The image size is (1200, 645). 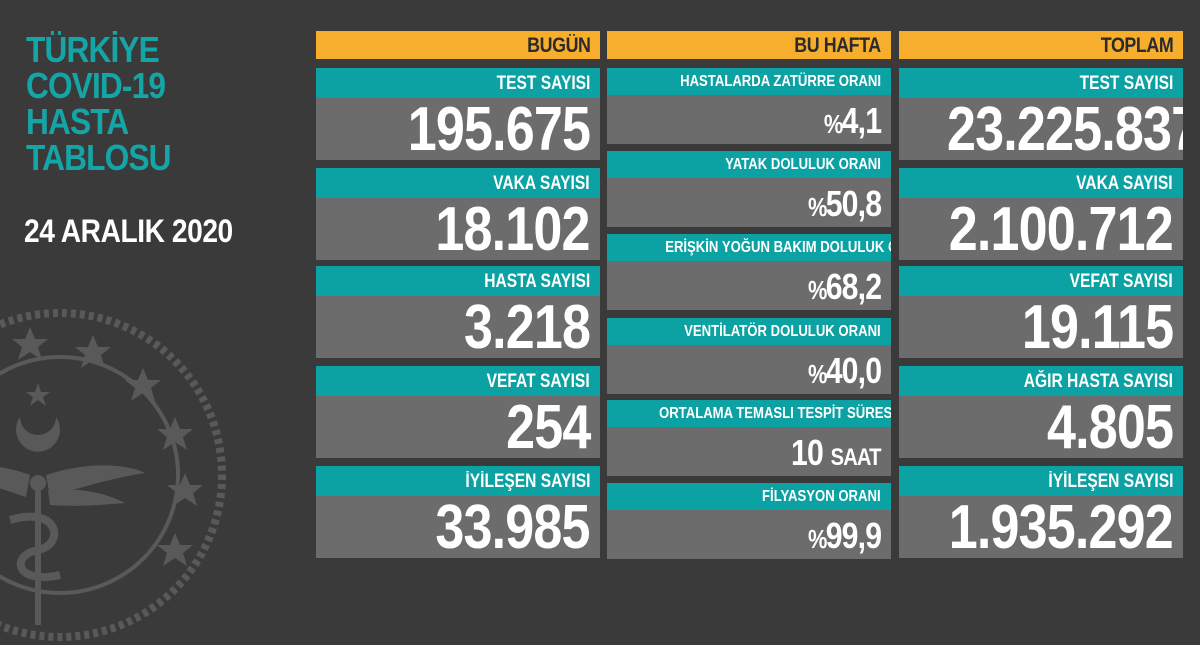 I want to click on card-label: HASTALARDA ZATÜRRE ORANI, so click(x=780, y=81).